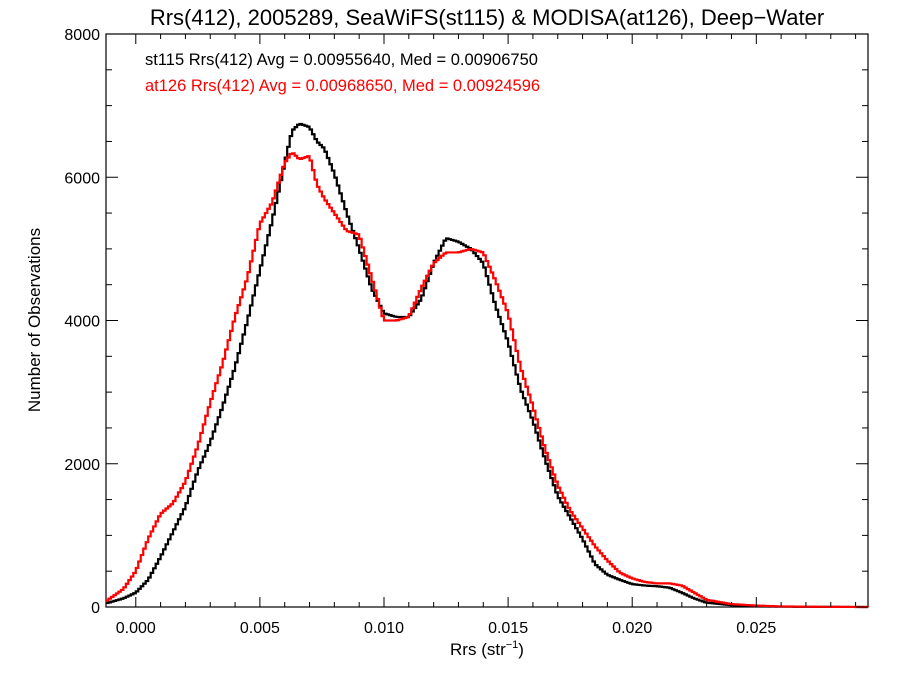 This screenshot has width=900, height=675. I want to click on y-tick-label: 2000, so click(82, 465).